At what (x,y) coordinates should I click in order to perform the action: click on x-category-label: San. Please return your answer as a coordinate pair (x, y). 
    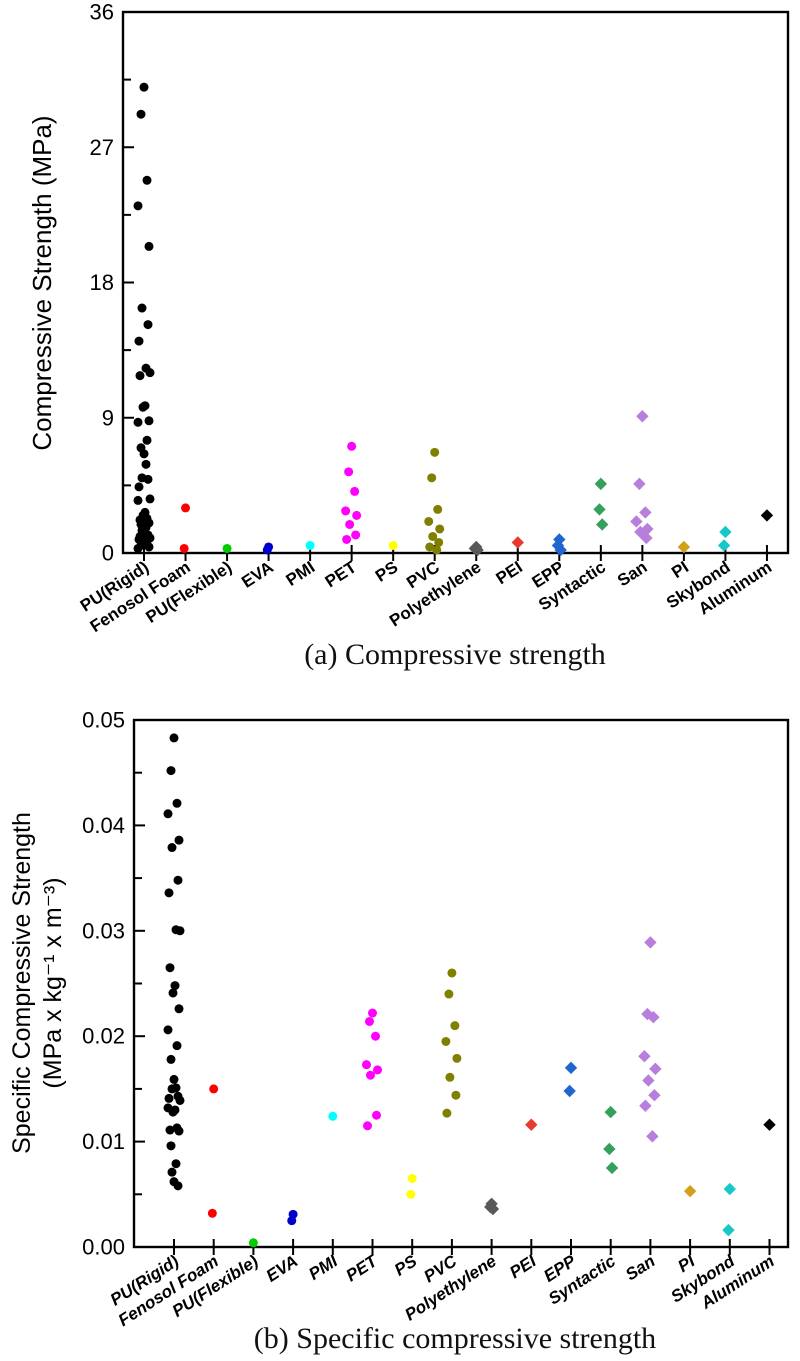
    Looking at the image, I should click on (640, 1267).